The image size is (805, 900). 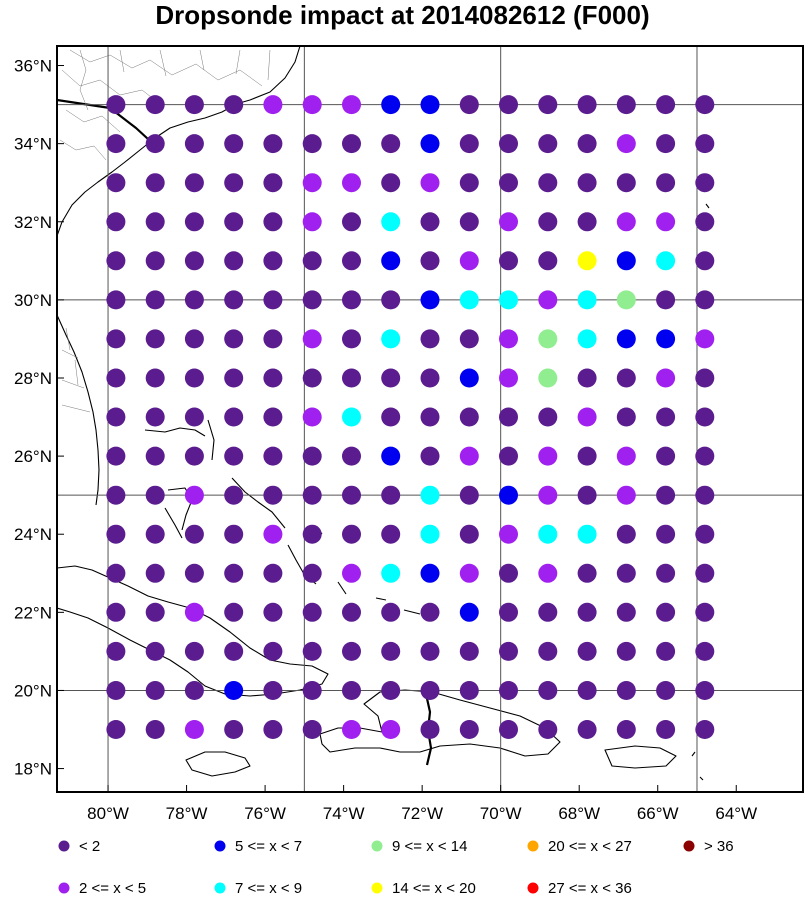 I want to click on legend-label: > 36, so click(x=719, y=846).